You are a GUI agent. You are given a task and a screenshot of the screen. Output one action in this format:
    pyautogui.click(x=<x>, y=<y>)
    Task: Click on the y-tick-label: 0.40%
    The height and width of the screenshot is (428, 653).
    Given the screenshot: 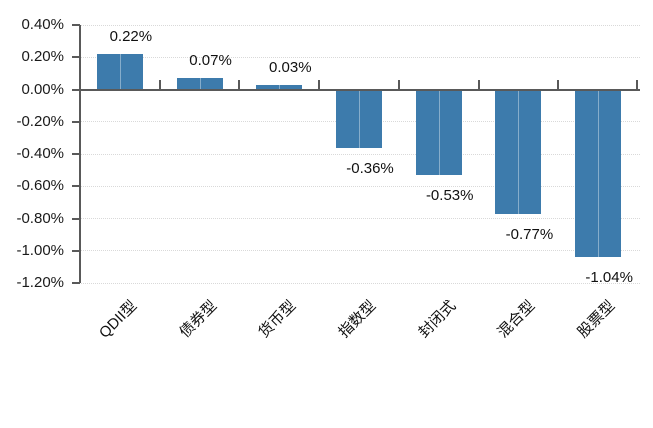 What is the action you would take?
    pyautogui.click(x=42, y=24)
    